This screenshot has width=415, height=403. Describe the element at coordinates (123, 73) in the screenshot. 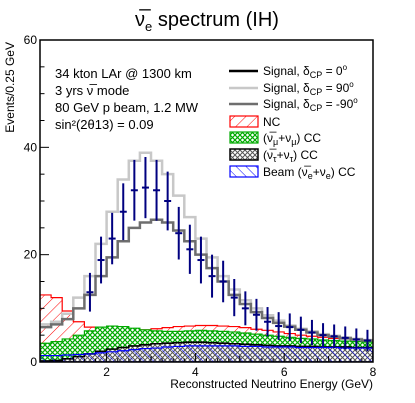

I see `annotation-detector: 34 kton LAr @ 1300 km` at that location.